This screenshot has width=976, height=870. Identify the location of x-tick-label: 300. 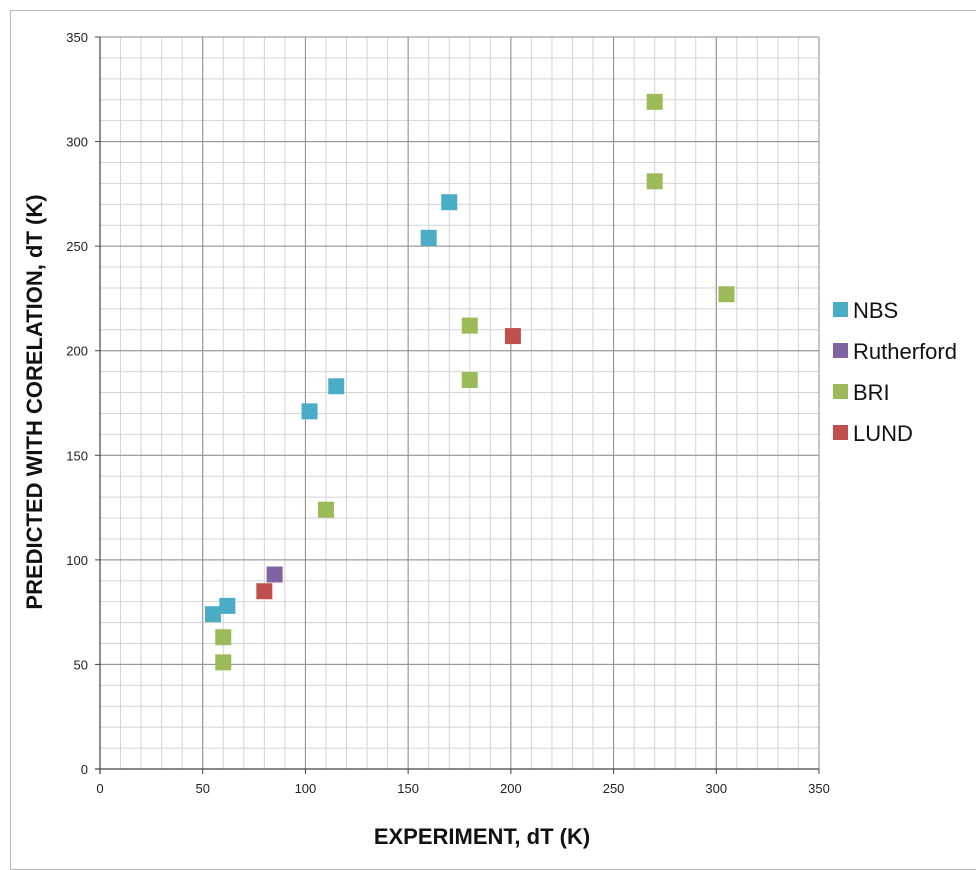
(716, 788).